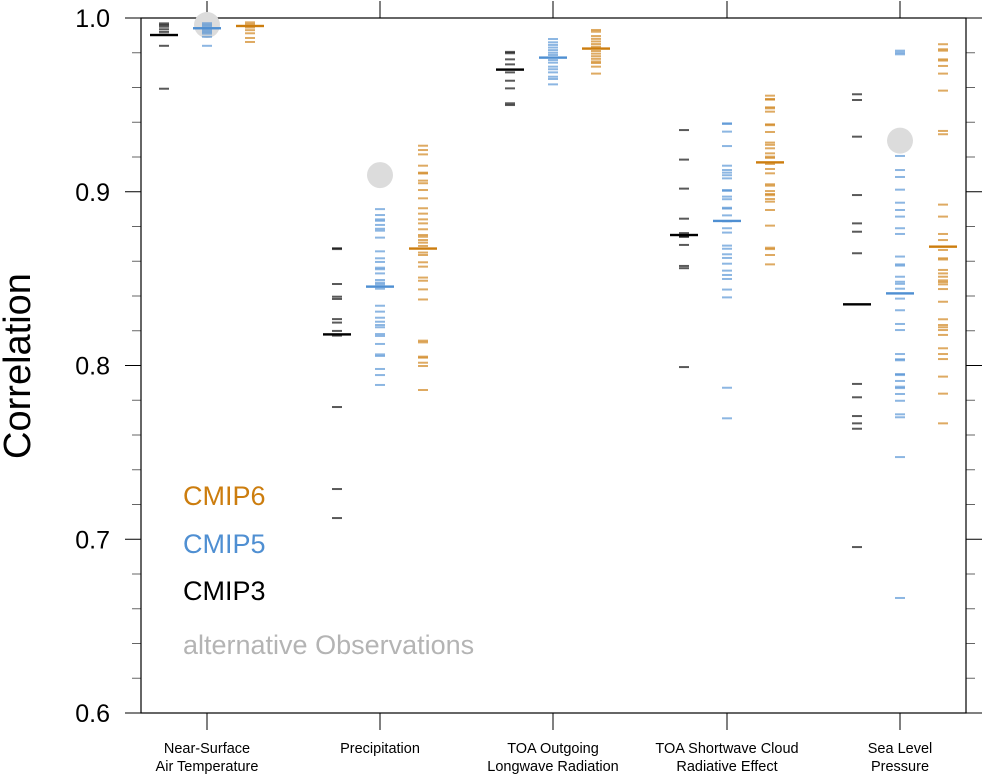  What do you see at coordinates (250, 26) in the screenshot?
I see `cmip6-mean-mark` at bounding box center [250, 26].